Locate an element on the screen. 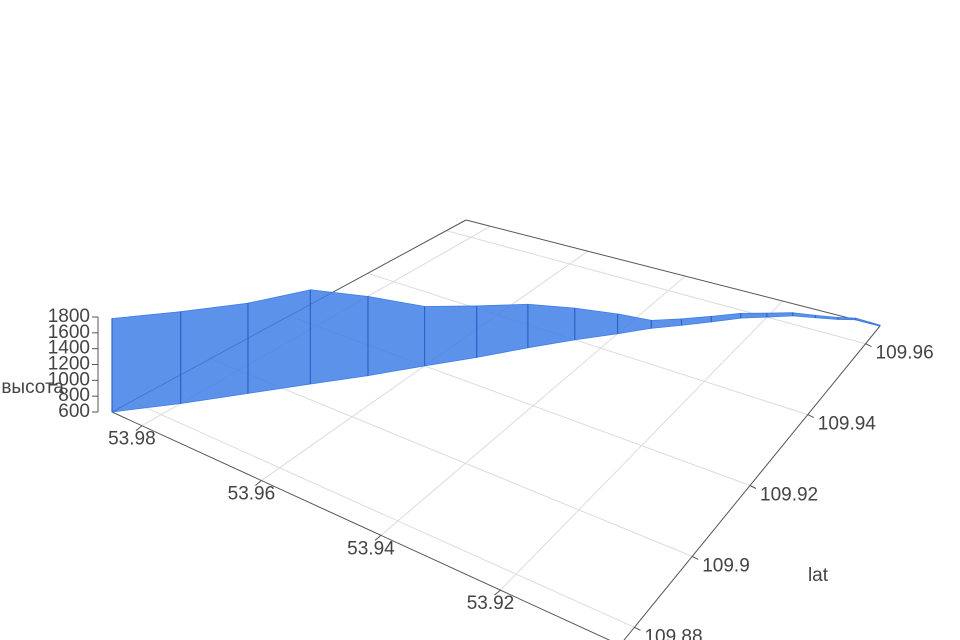 This screenshot has height=640, width=960. z-tick-label: 1800 is located at coordinates (69, 316).